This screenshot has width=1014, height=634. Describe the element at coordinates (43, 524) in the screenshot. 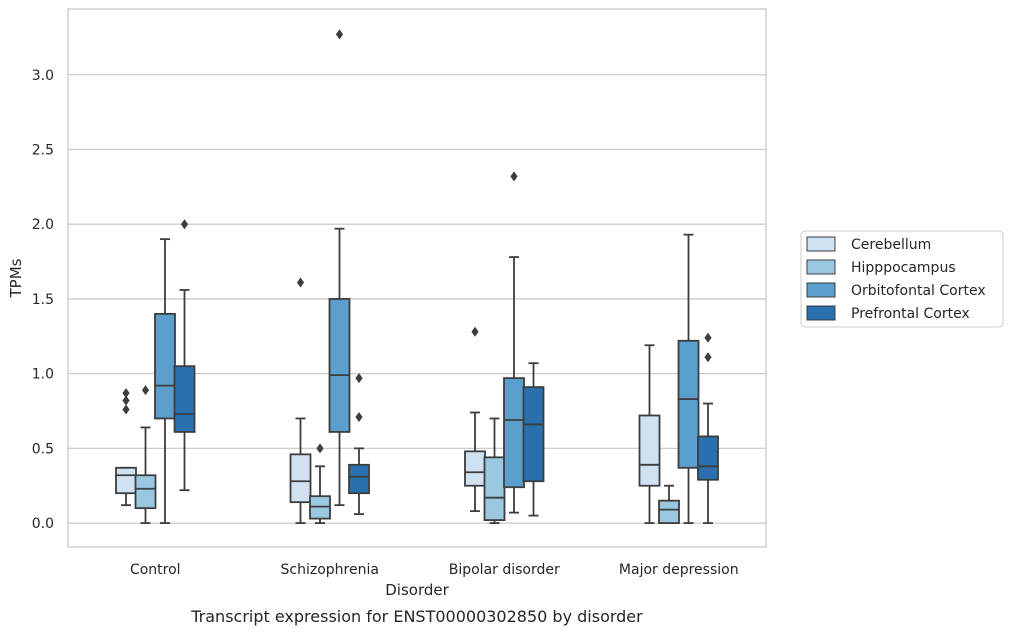

I see `y-tick-label: 0.0` at that location.